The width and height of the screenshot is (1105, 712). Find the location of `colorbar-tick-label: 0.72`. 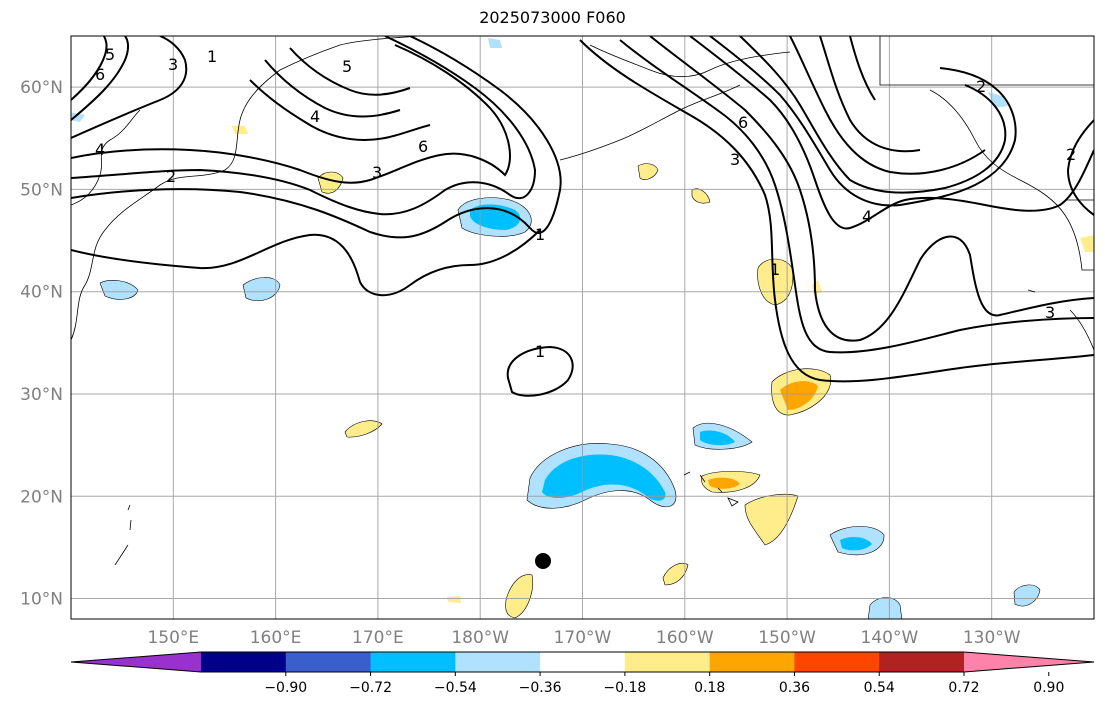

colorbar-tick-label: 0.72 is located at coordinates (963, 688).